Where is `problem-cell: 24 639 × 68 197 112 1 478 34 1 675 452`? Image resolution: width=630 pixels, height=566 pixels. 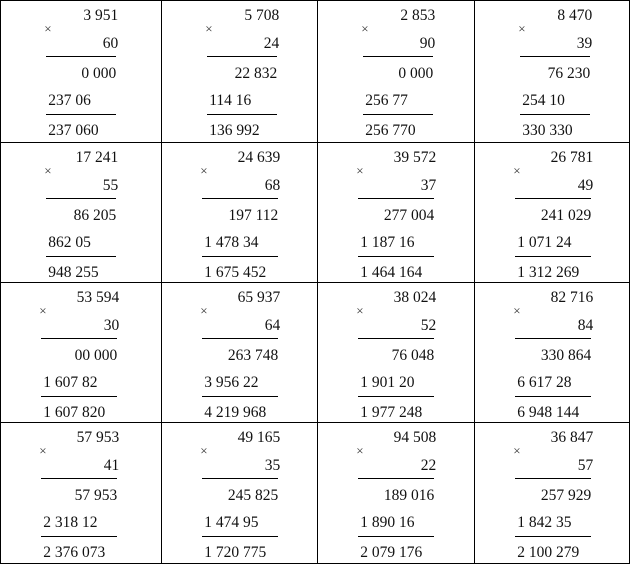 problem-cell: 24 639 × 68 197 112 1 478 34 1 675 452 is located at coordinates (240, 213).